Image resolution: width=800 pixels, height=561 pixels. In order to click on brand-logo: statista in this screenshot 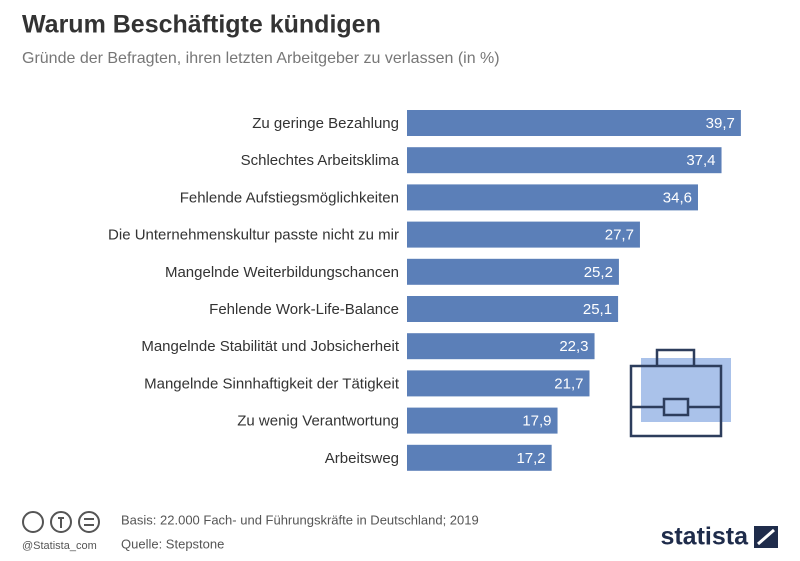, I will do `click(704, 537)`.